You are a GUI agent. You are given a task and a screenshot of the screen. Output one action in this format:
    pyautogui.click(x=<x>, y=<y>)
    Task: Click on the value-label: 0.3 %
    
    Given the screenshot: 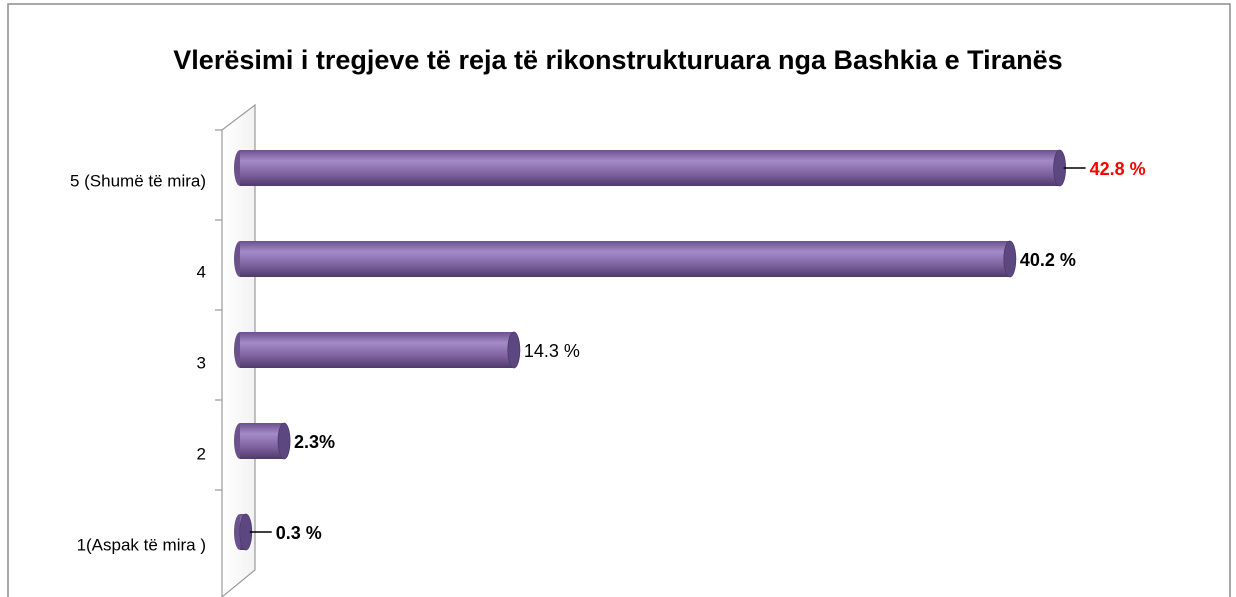 What is the action you would take?
    pyautogui.click(x=299, y=533)
    